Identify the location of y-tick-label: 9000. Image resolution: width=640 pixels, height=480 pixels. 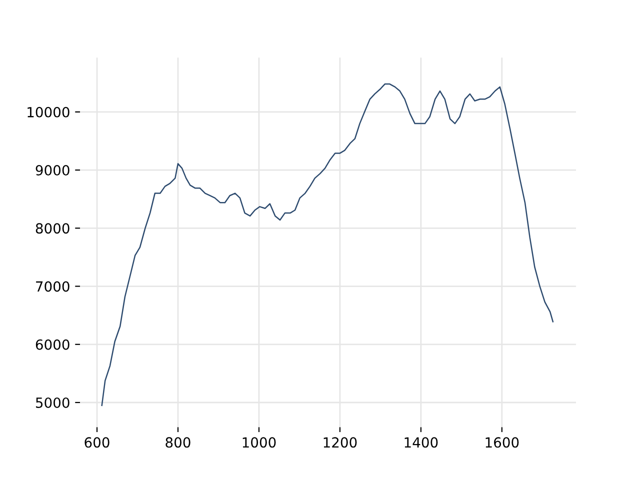
(53, 170).